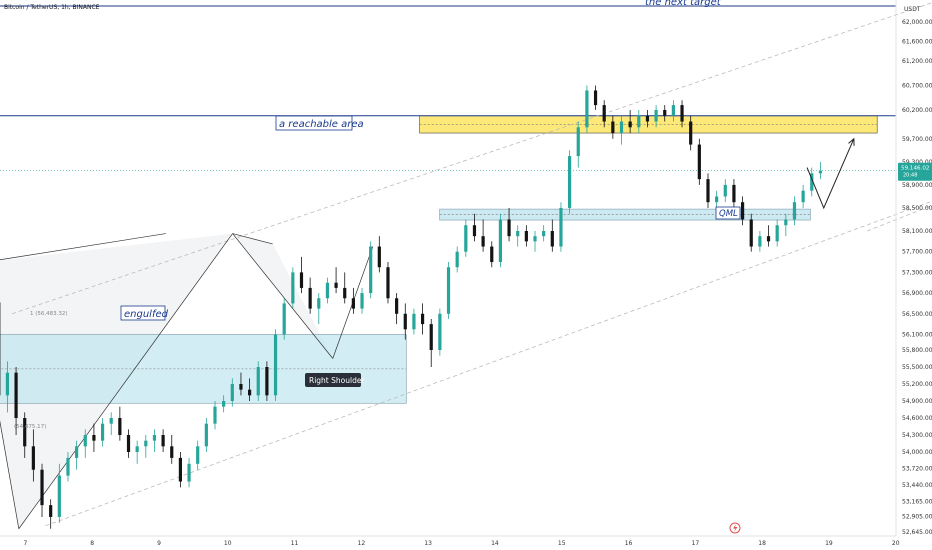  What do you see at coordinates (30, 427) in the screenshot?
I see `fib-level-lower: (54,475.17)` at bounding box center [30, 427].